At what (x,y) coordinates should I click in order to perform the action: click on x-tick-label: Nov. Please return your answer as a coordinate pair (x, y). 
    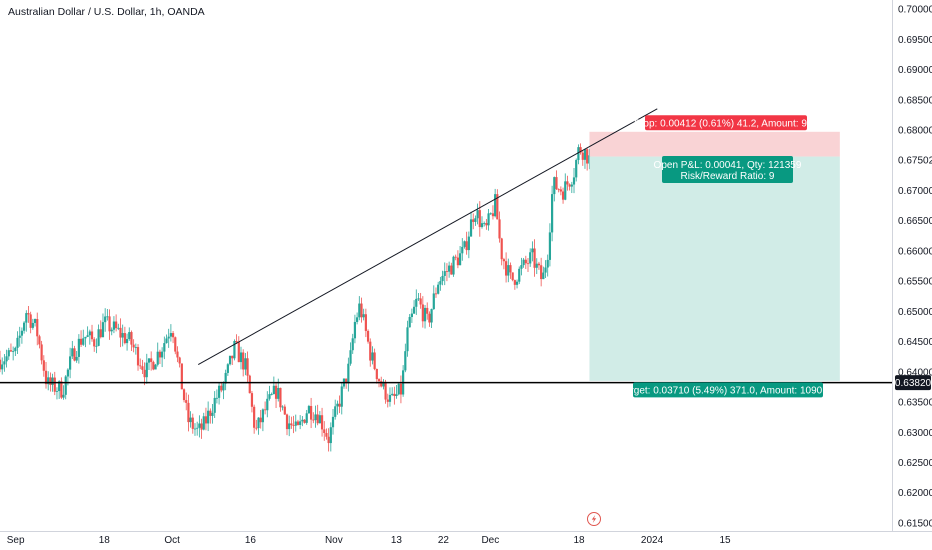
    Looking at the image, I should click on (334, 540).